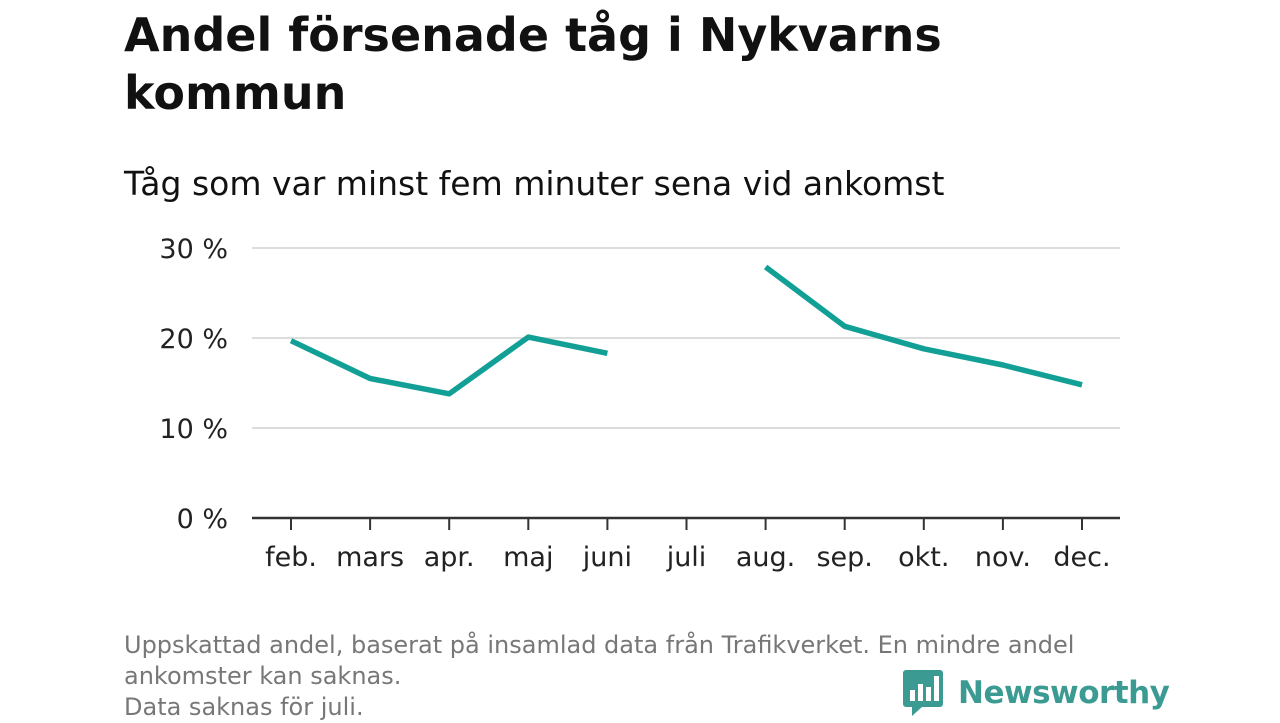 This screenshot has width=1280, height=723. What do you see at coordinates (923, 693) in the screenshot?
I see `newsworthy-bar-chart-icon` at bounding box center [923, 693].